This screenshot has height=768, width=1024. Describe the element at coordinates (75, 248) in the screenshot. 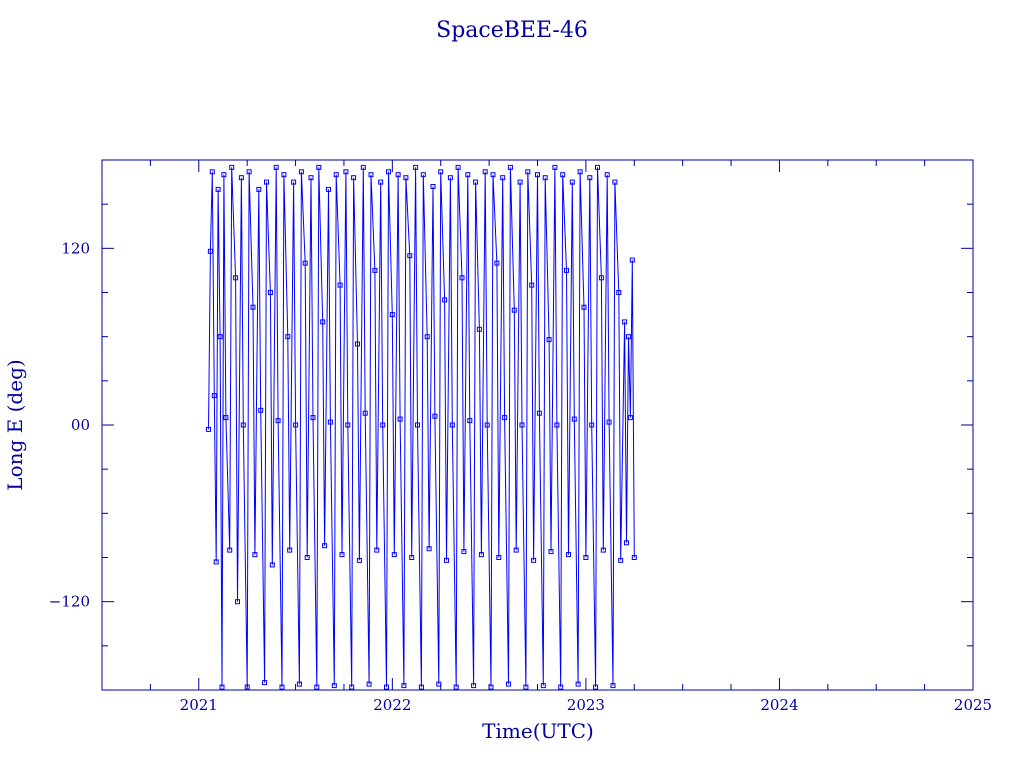

I see `y-tick-label: 120` at that location.